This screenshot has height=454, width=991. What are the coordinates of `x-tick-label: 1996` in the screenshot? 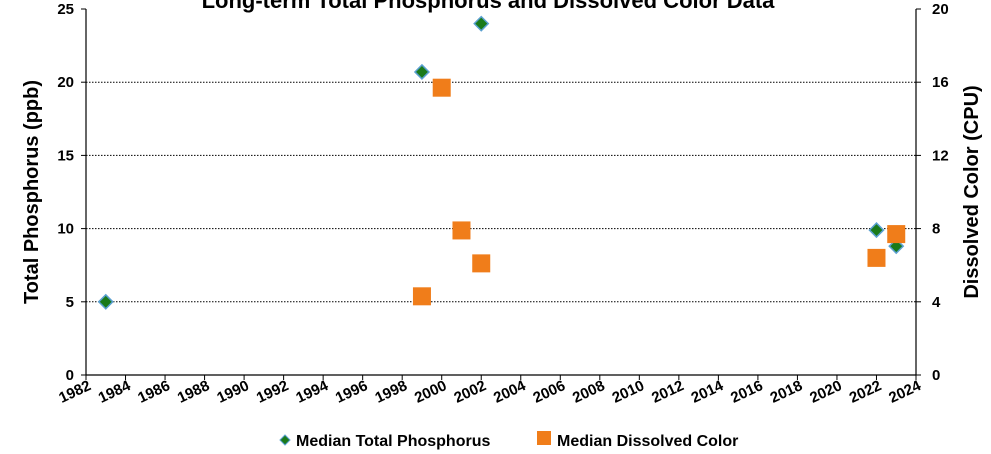 It's located at (351, 392).